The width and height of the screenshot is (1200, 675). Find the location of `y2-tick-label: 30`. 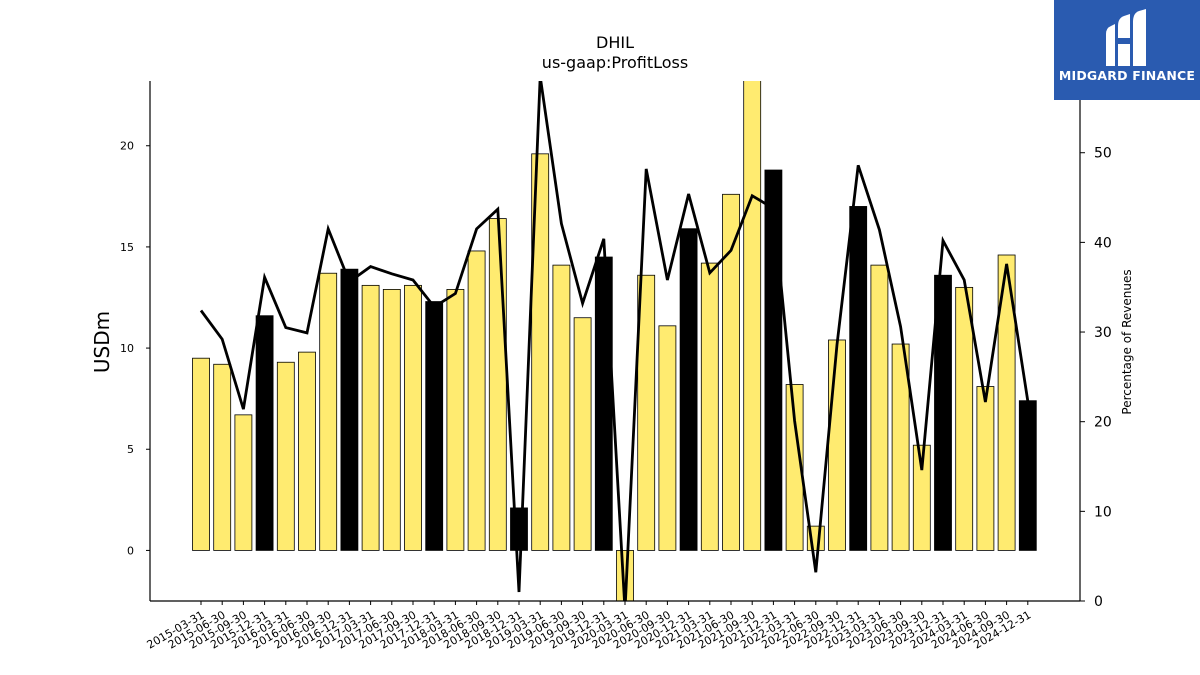

y2-tick-label: 30 is located at coordinates (1103, 333).